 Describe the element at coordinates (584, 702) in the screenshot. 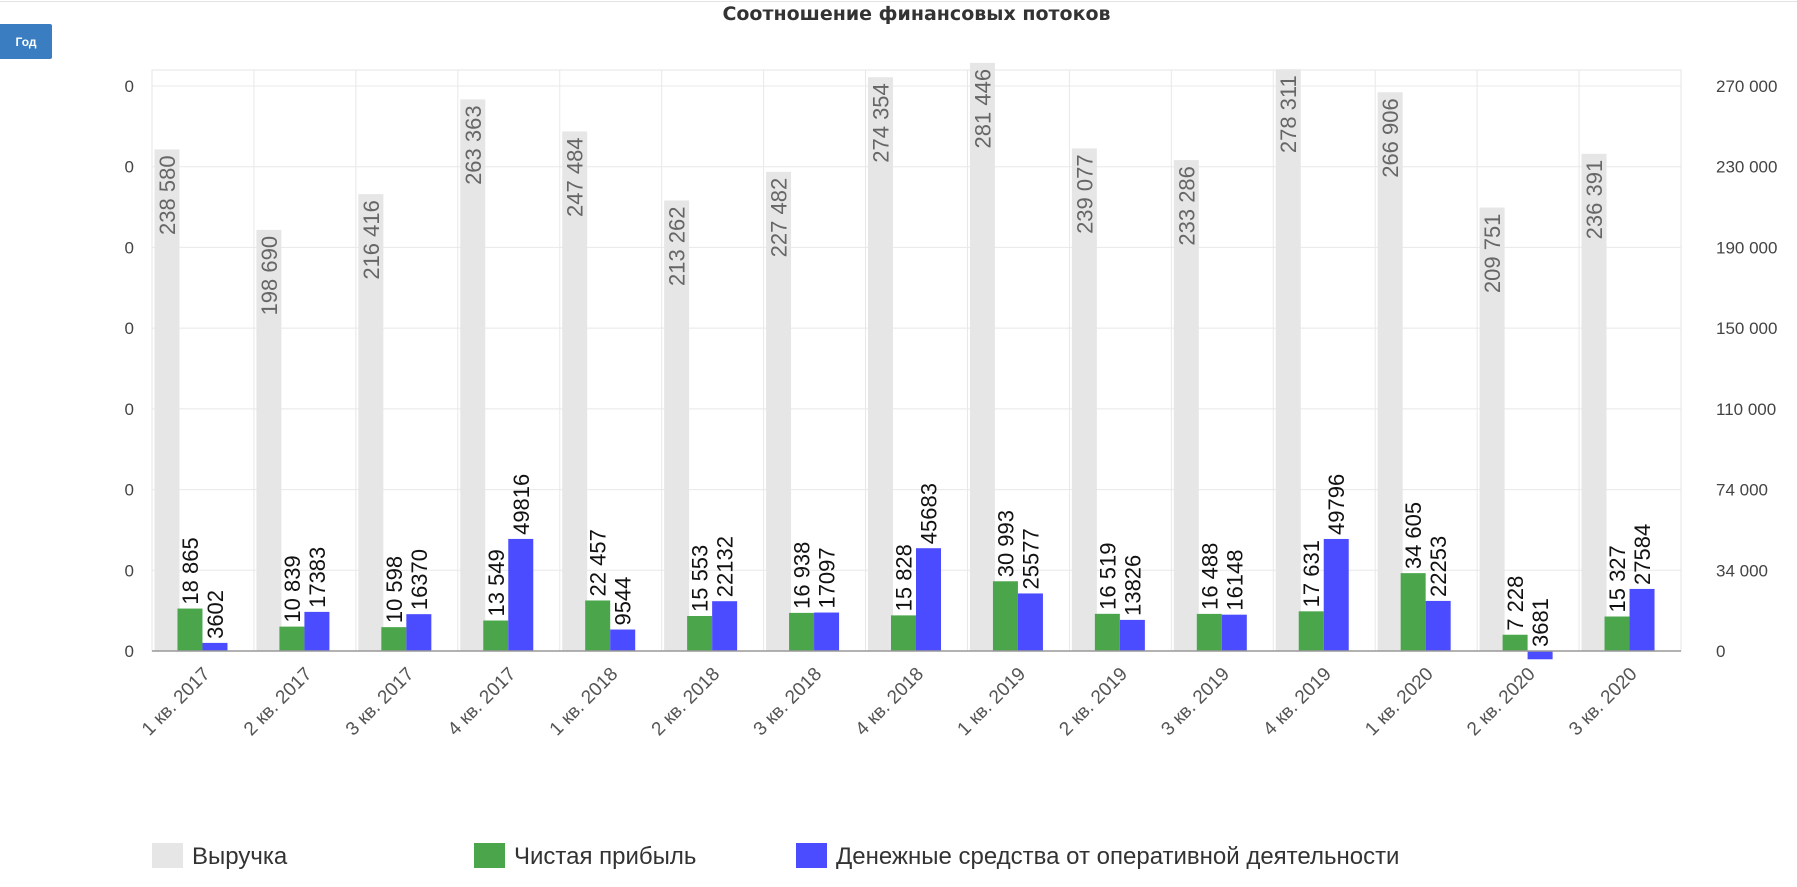

I see `x-axis-tick-label: 1 кв. 2018` at that location.